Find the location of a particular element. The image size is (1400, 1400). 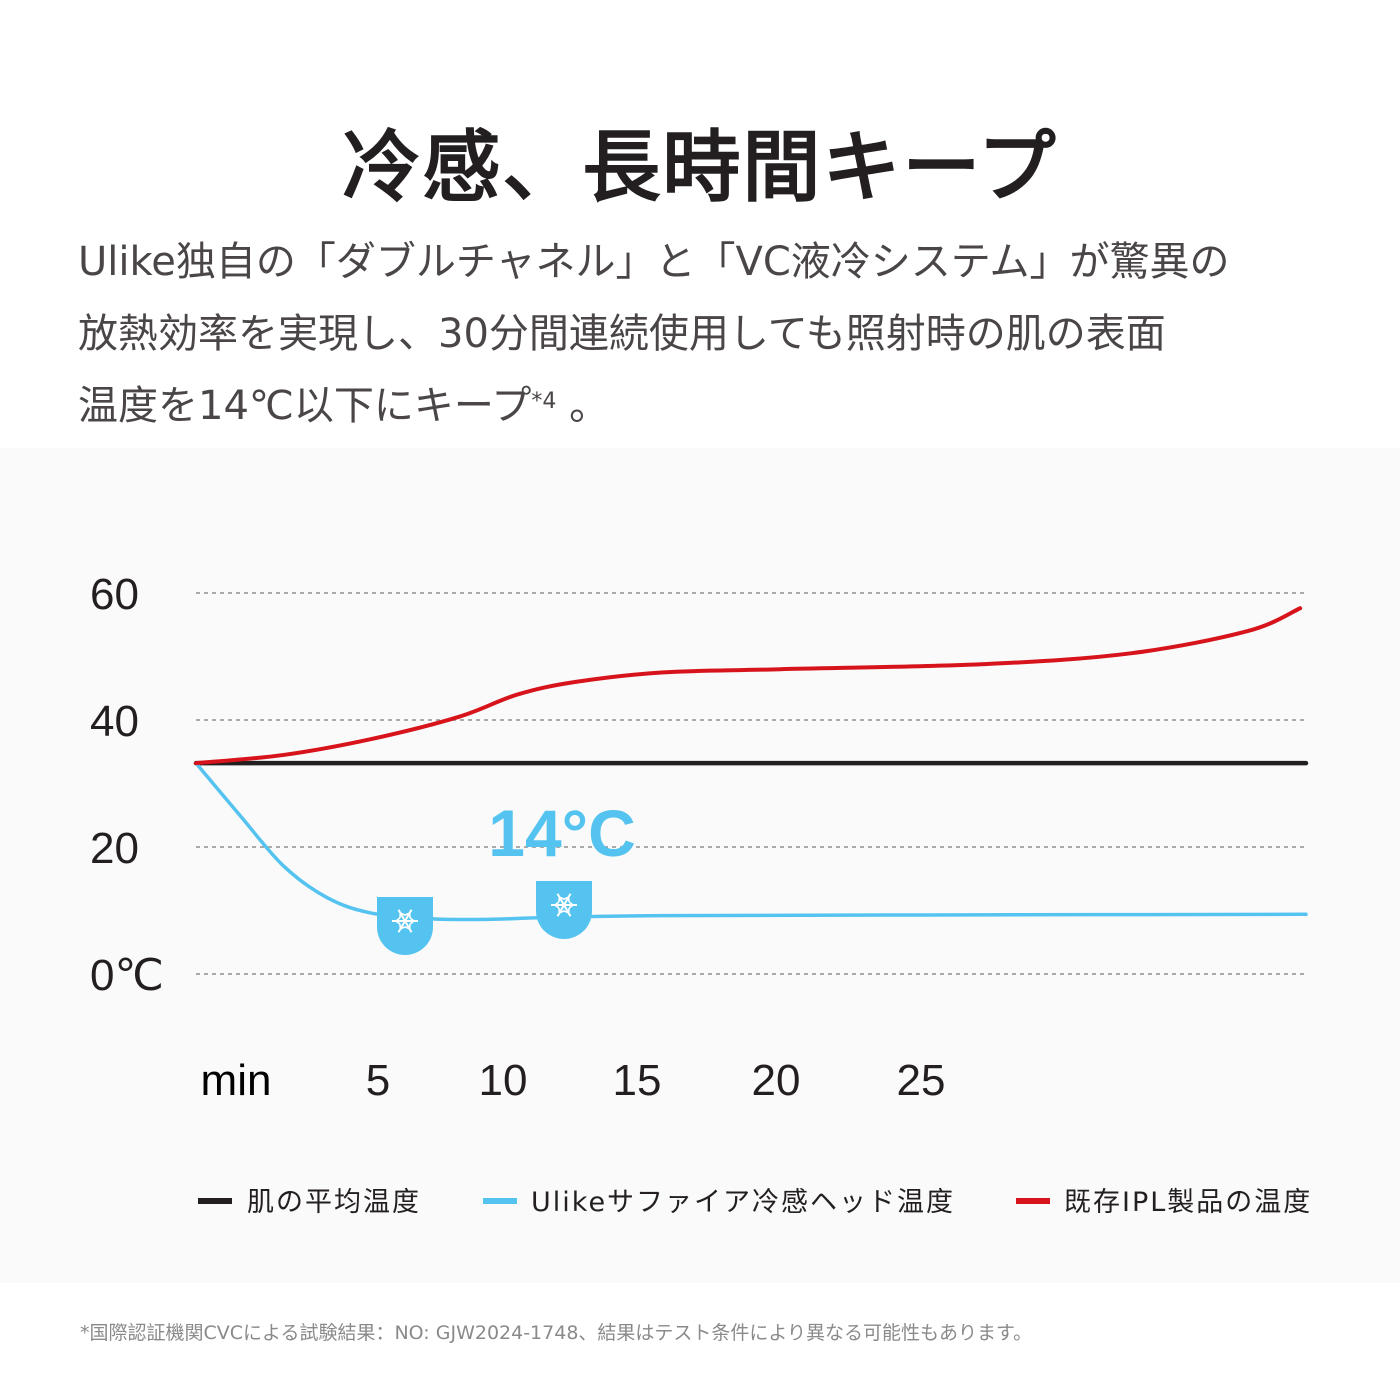

legend-label: 肌の平均温度 is located at coordinates (334, 1202).